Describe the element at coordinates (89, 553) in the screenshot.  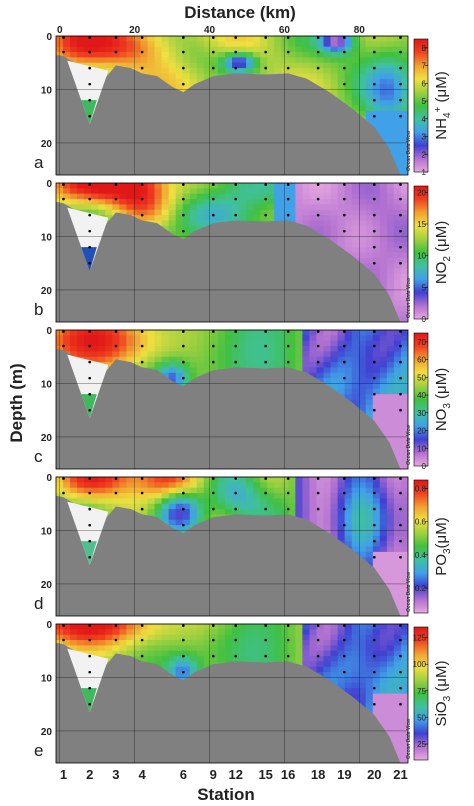
I see `trench-tip` at that location.